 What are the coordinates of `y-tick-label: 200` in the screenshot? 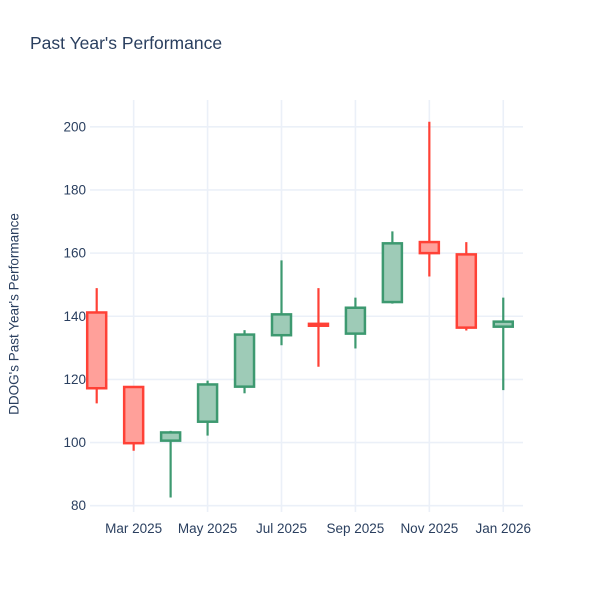 It's located at (74, 126).